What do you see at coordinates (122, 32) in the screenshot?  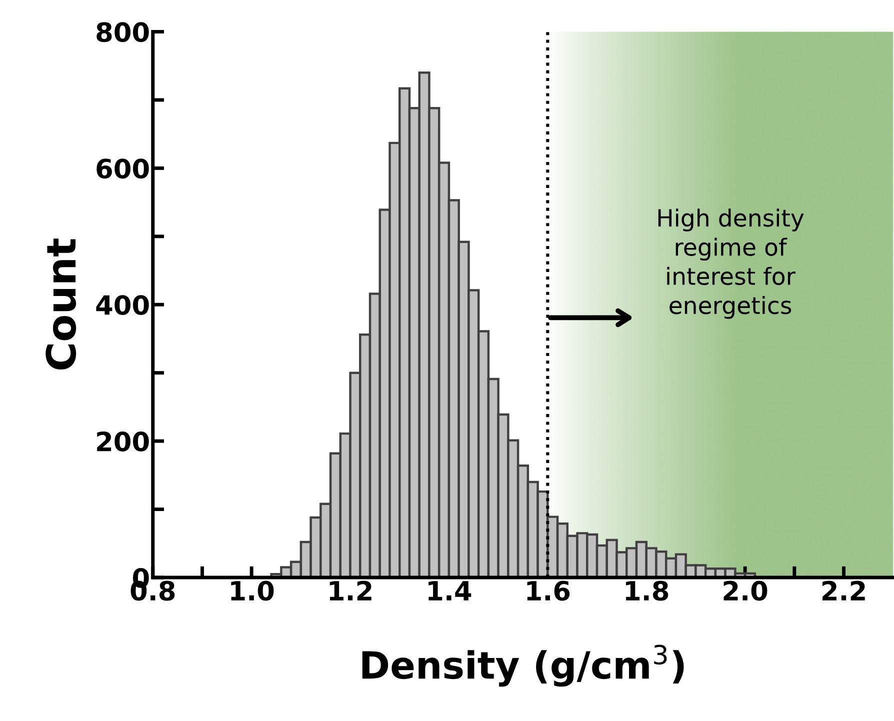 I see `y-tick-label: 800` at bounding box center [122, 32].